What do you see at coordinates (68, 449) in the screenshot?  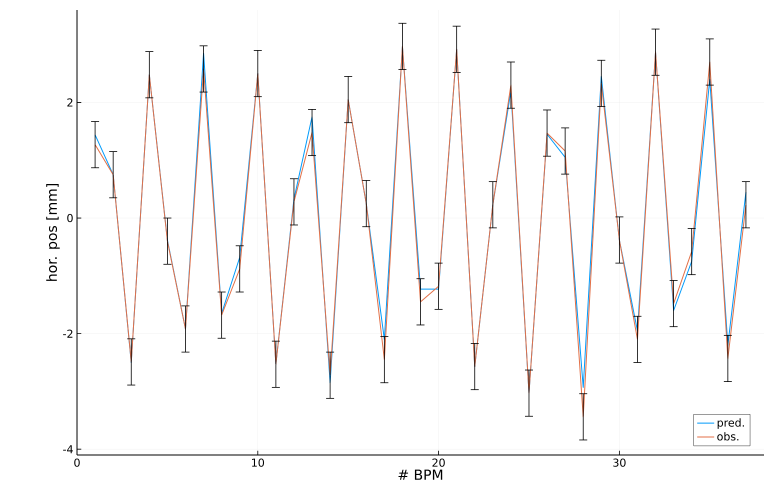 I see `y-tick-label: -4` at bounding box center [68, 449].